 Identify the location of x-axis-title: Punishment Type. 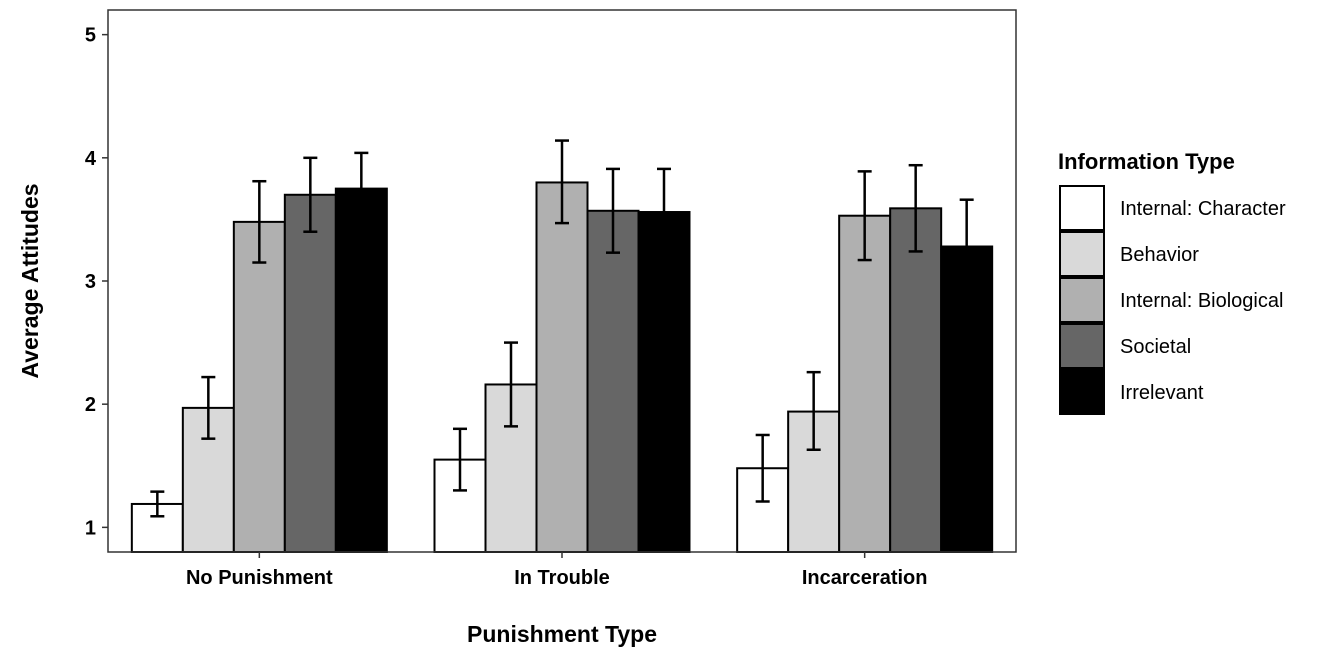
(562, 634).